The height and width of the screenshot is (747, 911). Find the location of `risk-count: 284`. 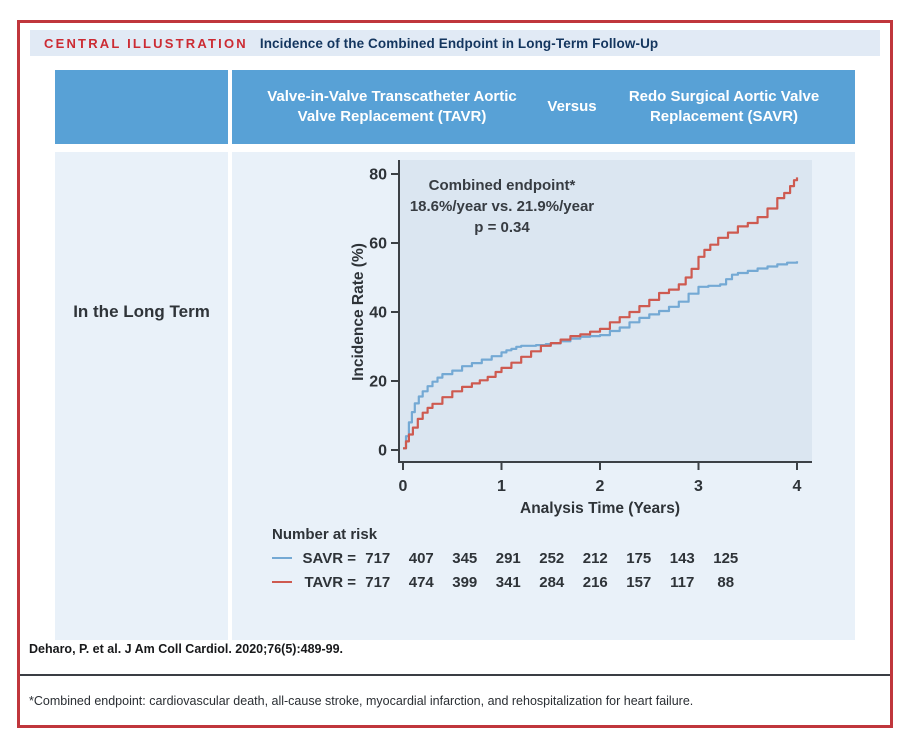

risk-count: 284 is located at coordinates (552, 582).